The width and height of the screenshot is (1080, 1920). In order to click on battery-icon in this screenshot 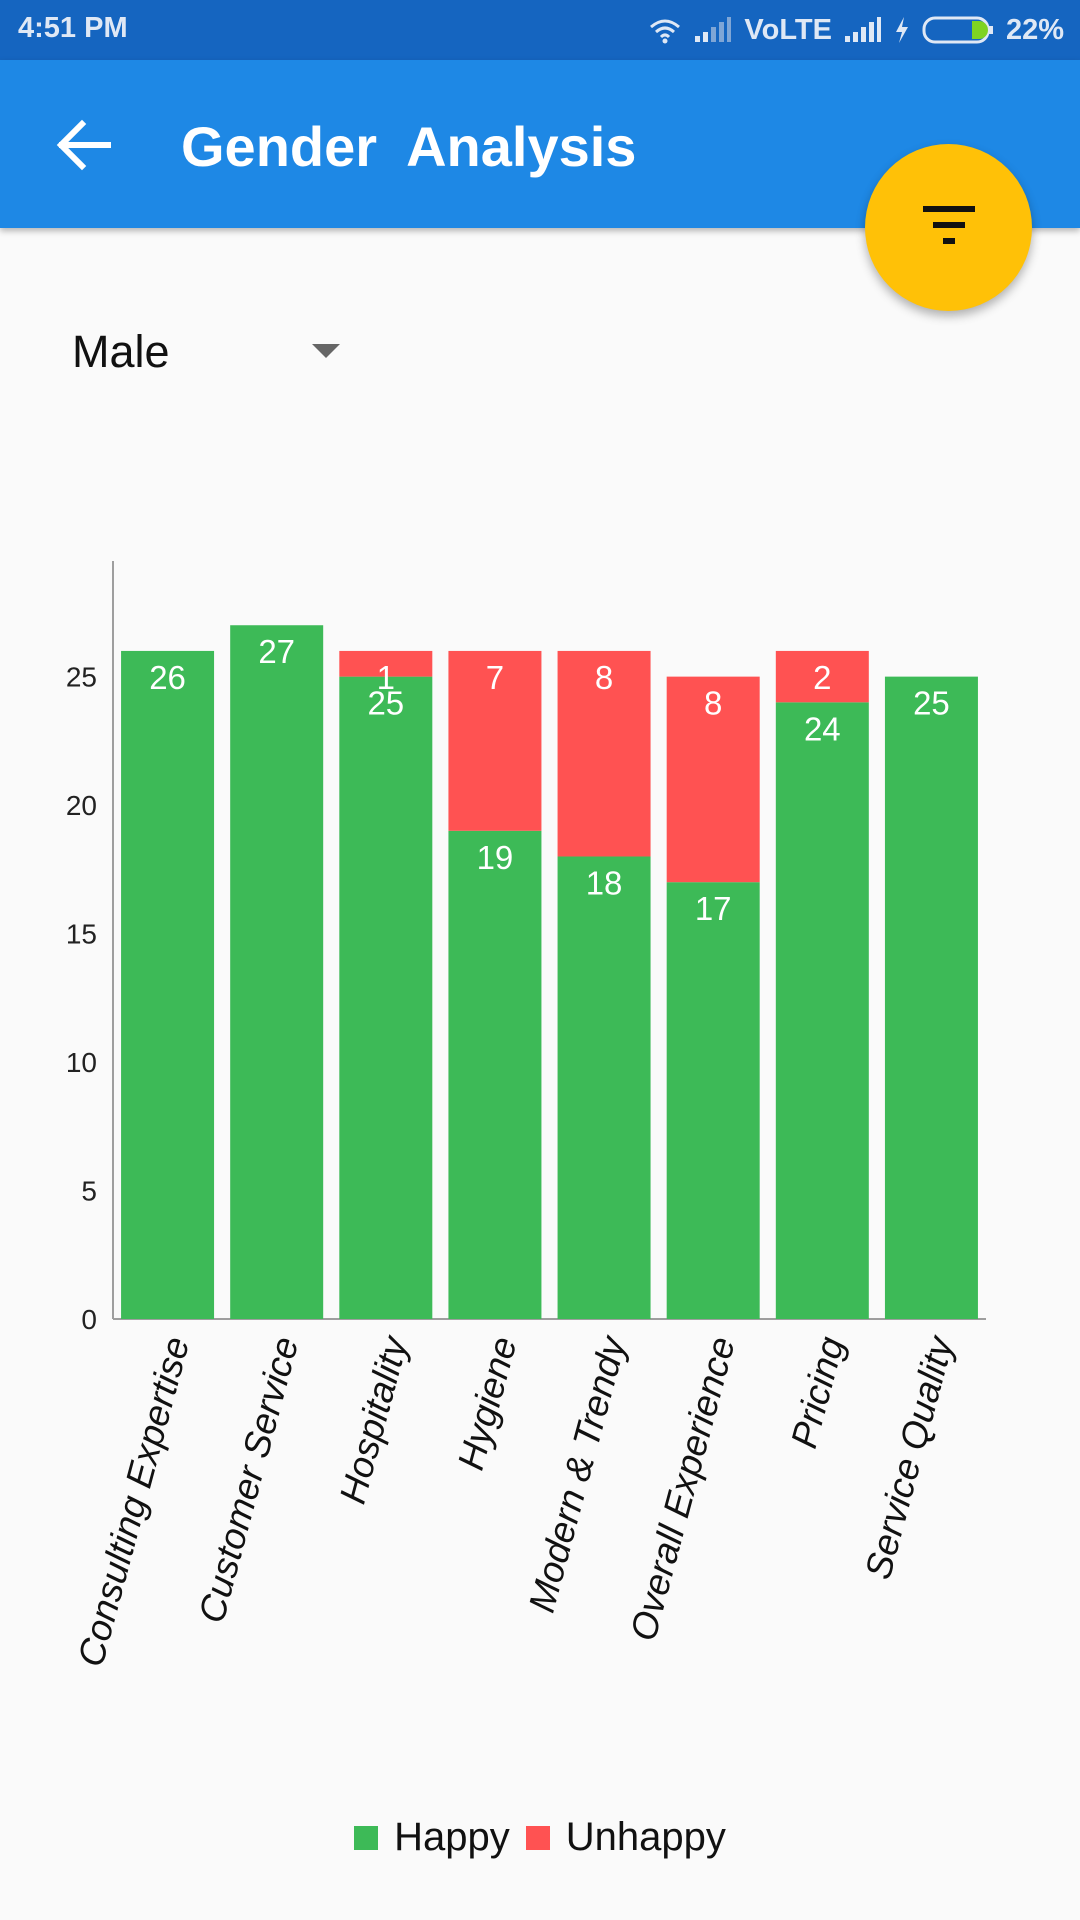, I will do `click(957, 30)`.